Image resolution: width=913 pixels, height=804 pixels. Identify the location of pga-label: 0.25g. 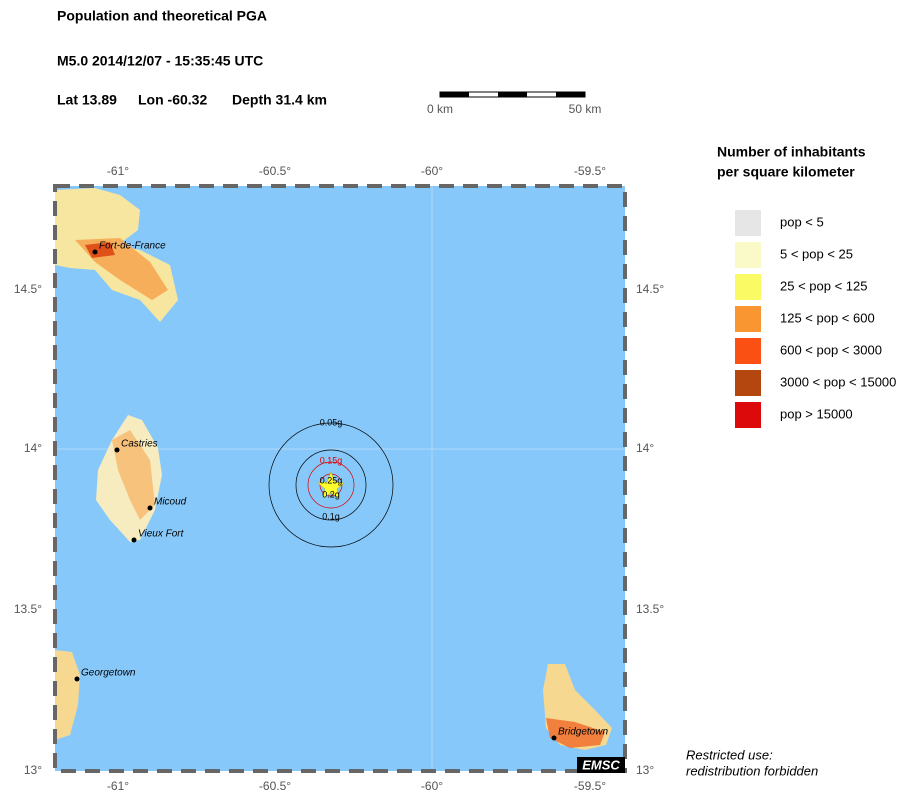
(331, 480).